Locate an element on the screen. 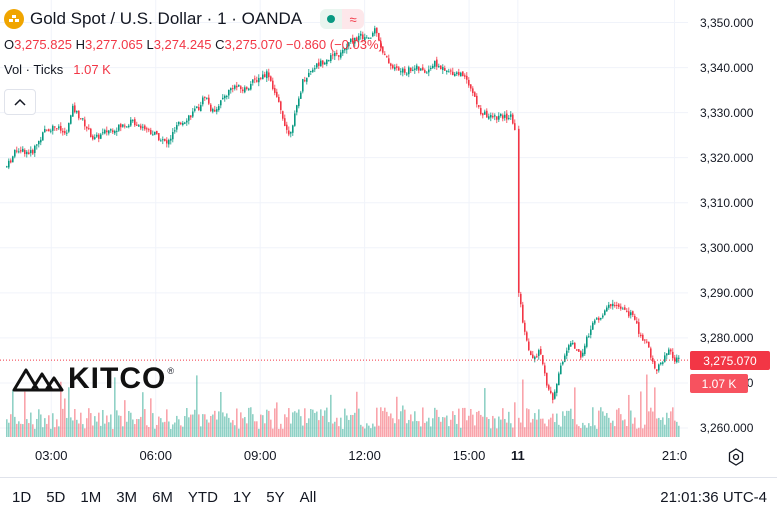 The image size is (777, 518). status-pill: ≈ is located at coordinates (342, 19).